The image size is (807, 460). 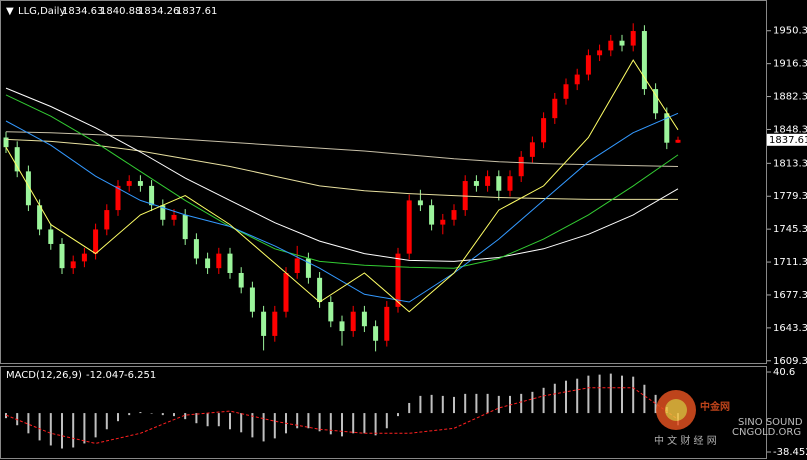 I want to click on y-tick-label: 1848.30, so click(x=790, y=129).